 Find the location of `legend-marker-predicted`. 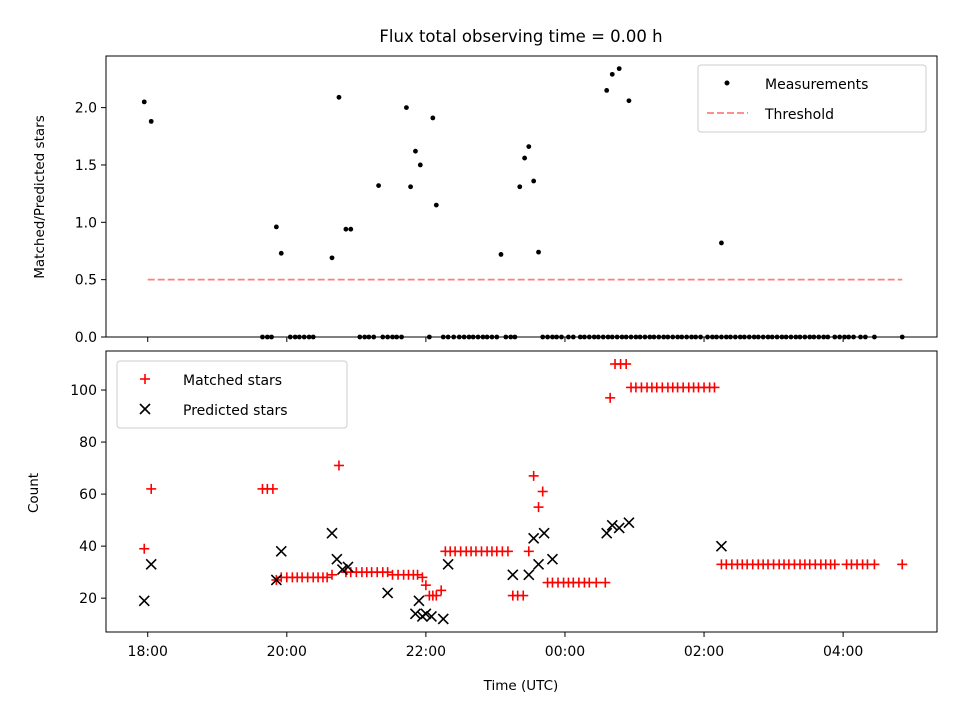

legend-marker-predicted is located at coordinates (145, 409).